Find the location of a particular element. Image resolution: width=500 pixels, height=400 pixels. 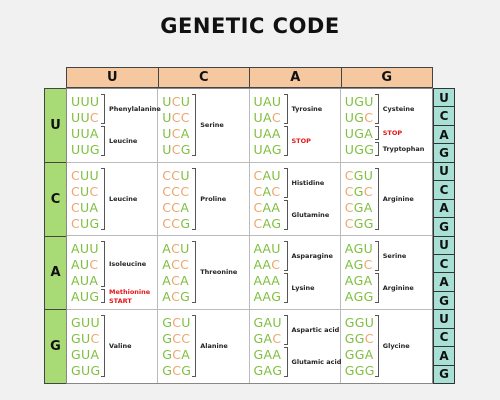

amino-acid-label: Phenylalanine is located at coordinates (135, 109).